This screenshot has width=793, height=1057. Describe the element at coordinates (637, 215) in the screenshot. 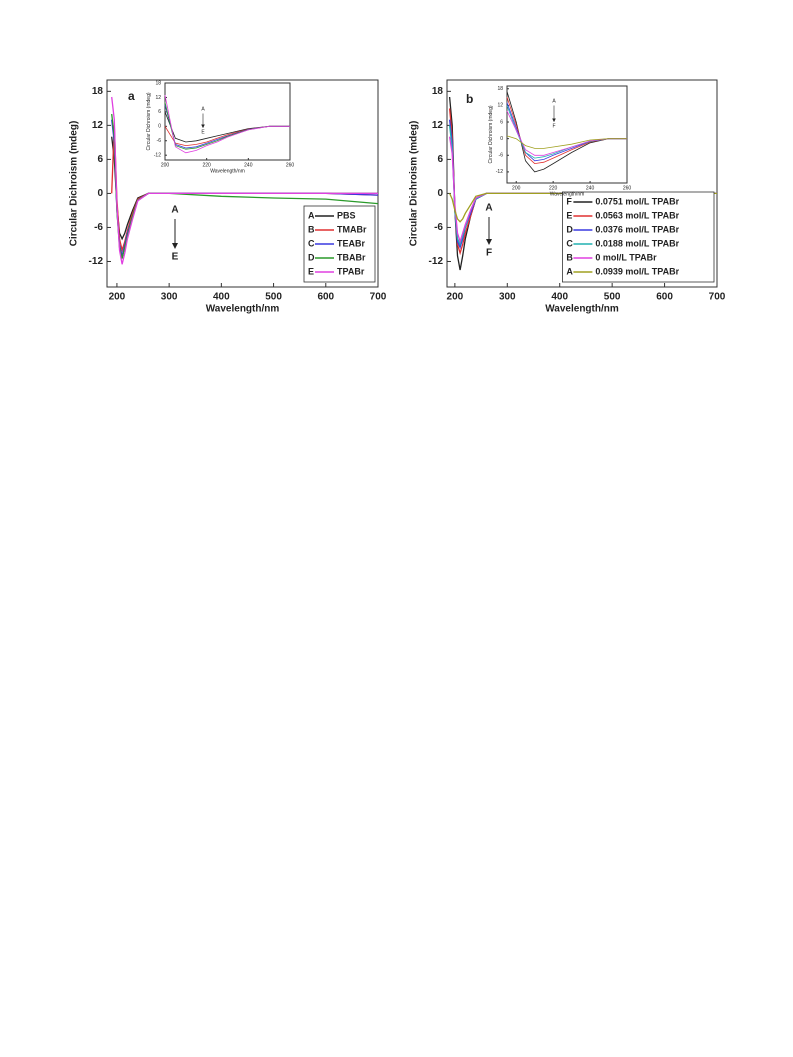

I see `legend-label: 0.0563 mol/L TPABr` at that location.